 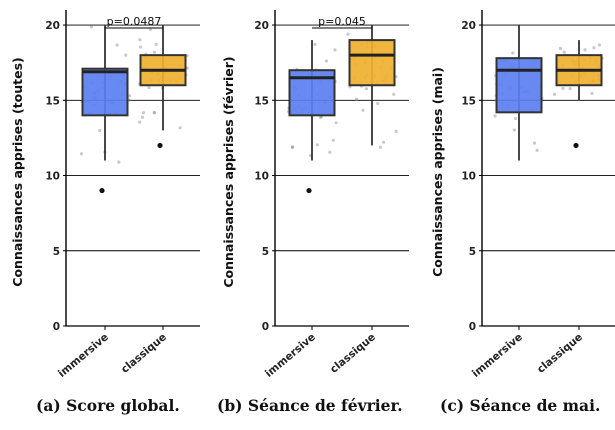 What do you see at coordinates (228, 171) in the screenshot?
I see `y-axis-title: Connaissances apprises (février)` at bounding box center [228, 171].